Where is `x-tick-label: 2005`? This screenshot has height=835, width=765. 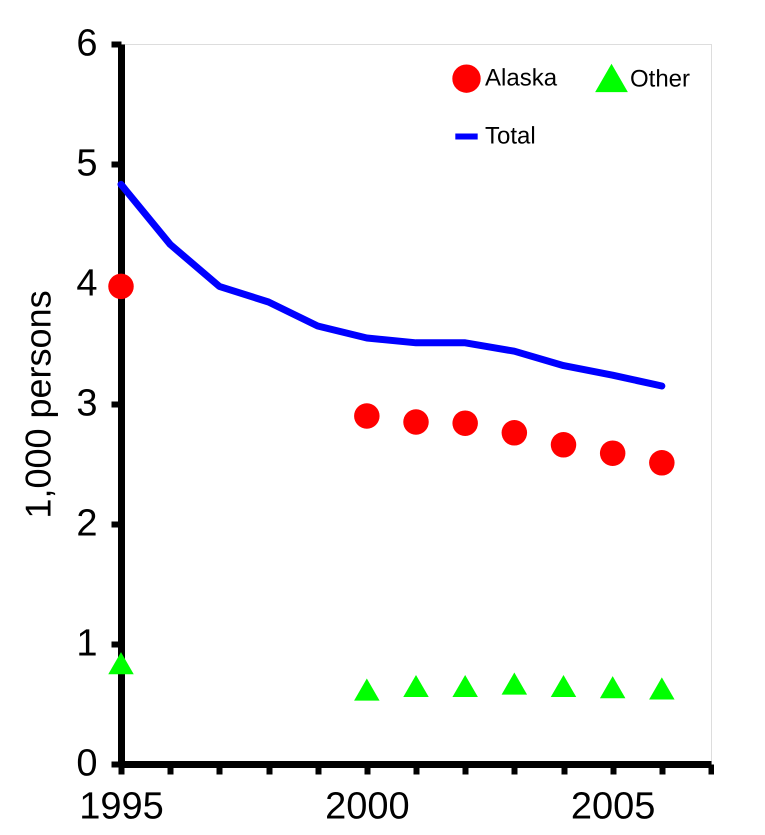 x-tick-label: 2005 is located at coordinates (613, 807).